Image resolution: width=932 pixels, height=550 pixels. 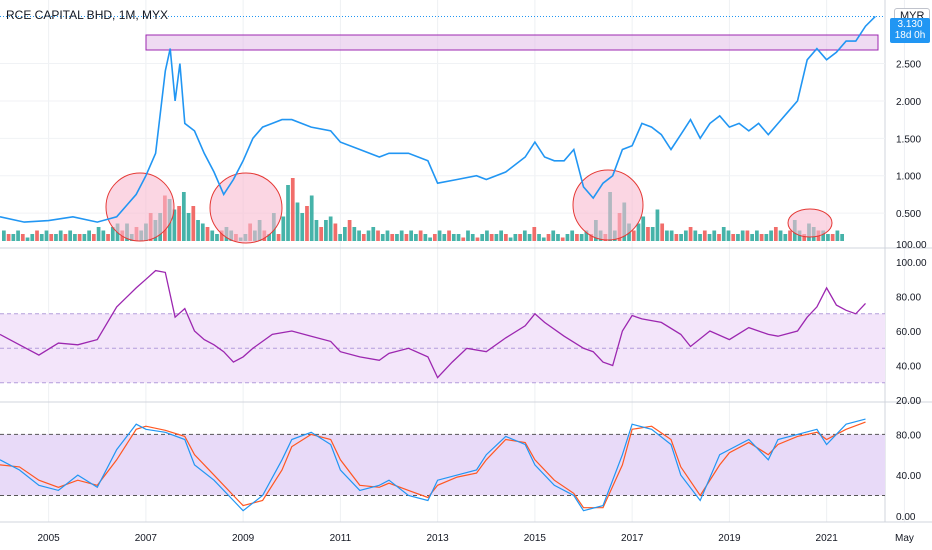 I want to click on rsi-axis-label: 100.00, so click(x=911, y=263).